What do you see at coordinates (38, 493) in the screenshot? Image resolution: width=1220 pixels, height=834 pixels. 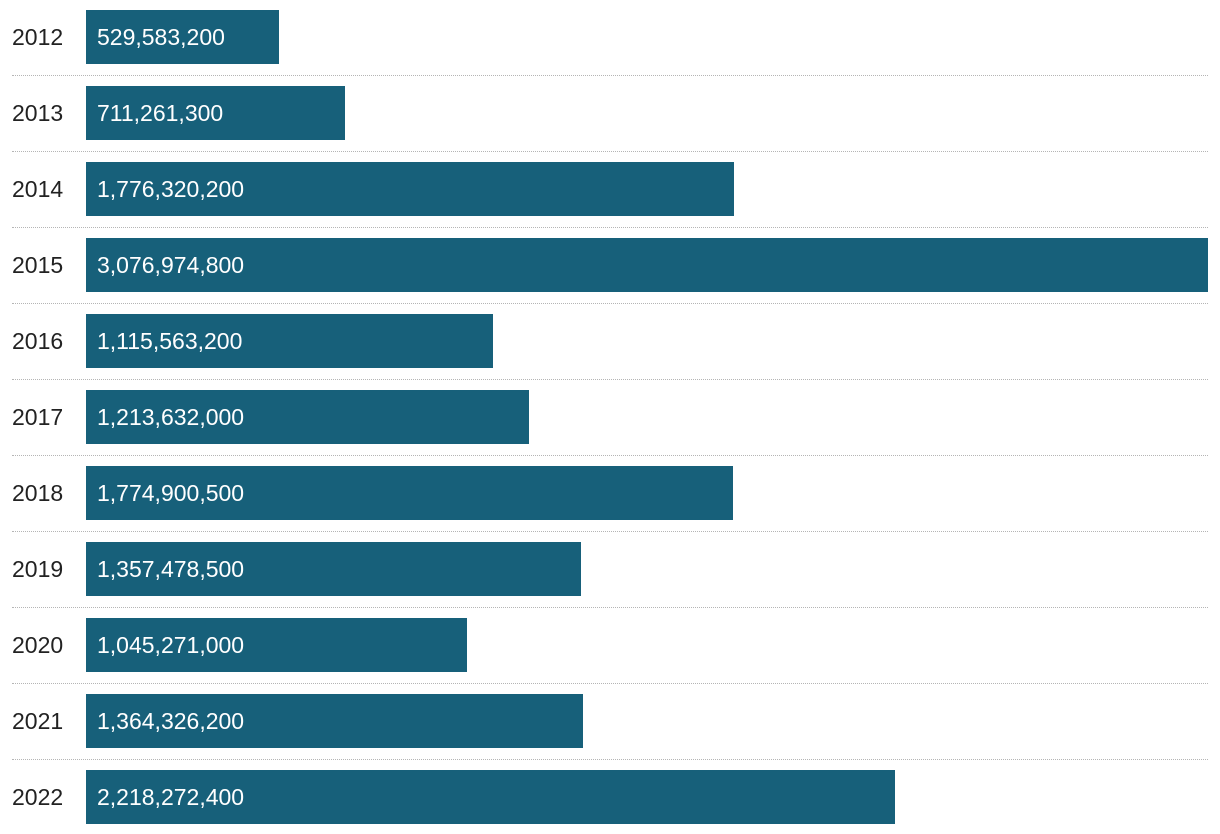 I see `category-label: 2018` at bounding box center [38, 493].